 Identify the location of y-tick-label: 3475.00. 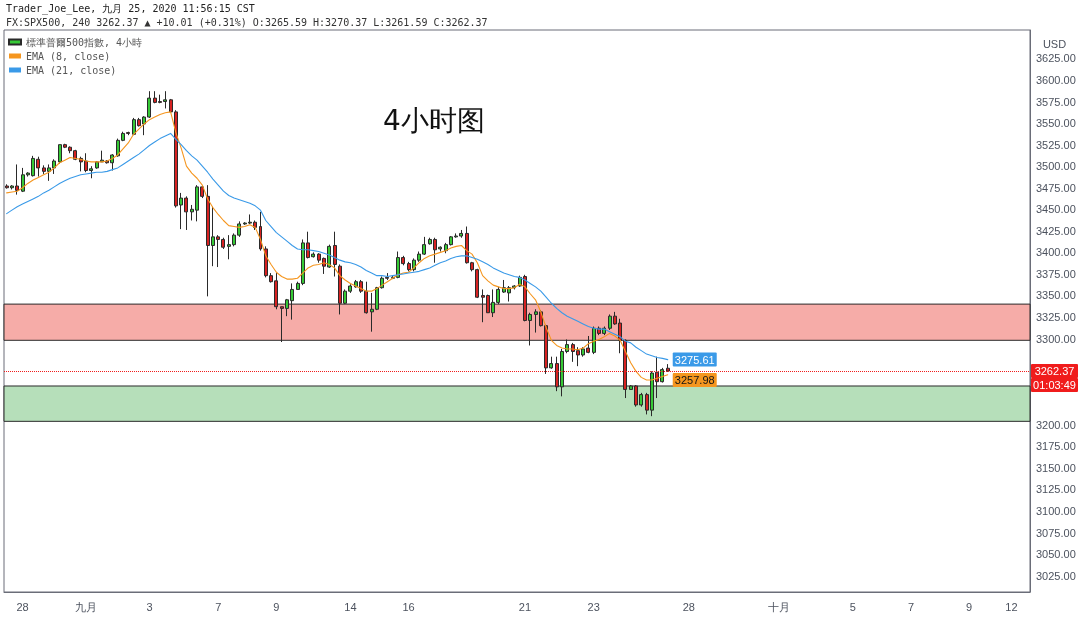
(1056, 187).